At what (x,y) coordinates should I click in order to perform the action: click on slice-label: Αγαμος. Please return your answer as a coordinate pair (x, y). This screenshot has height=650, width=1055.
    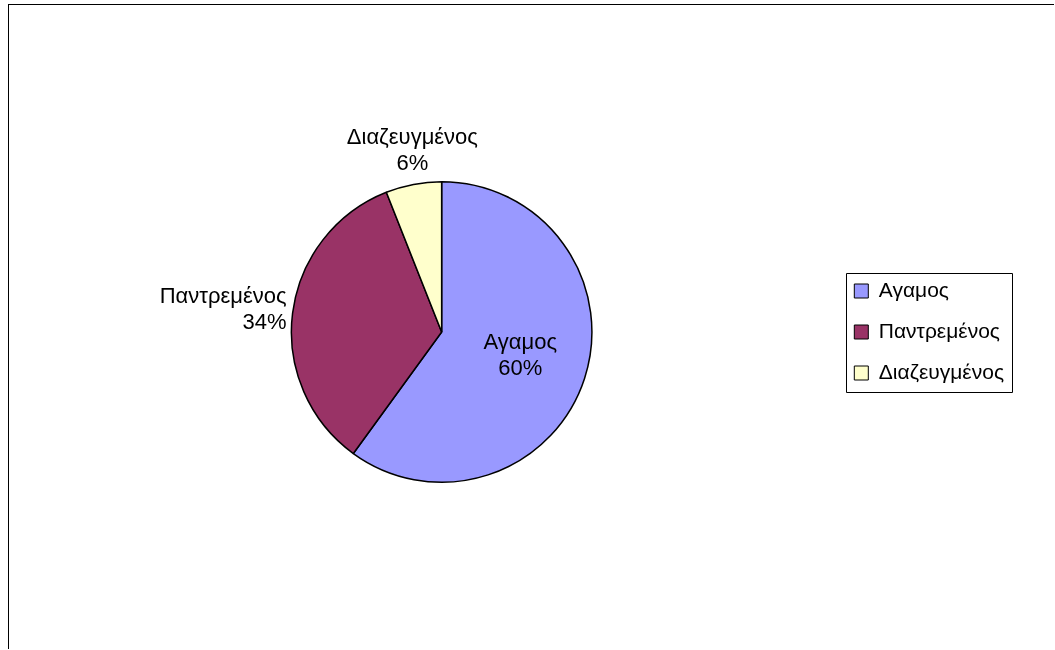
    Looking at the image, I should click on (520, 341).